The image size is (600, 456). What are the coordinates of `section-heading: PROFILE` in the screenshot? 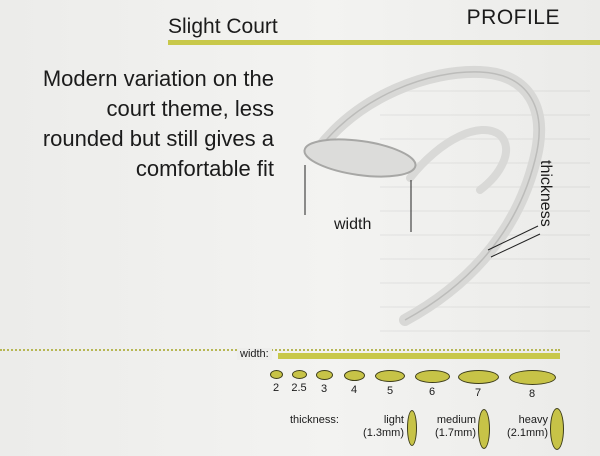 It's located at (513, 17).